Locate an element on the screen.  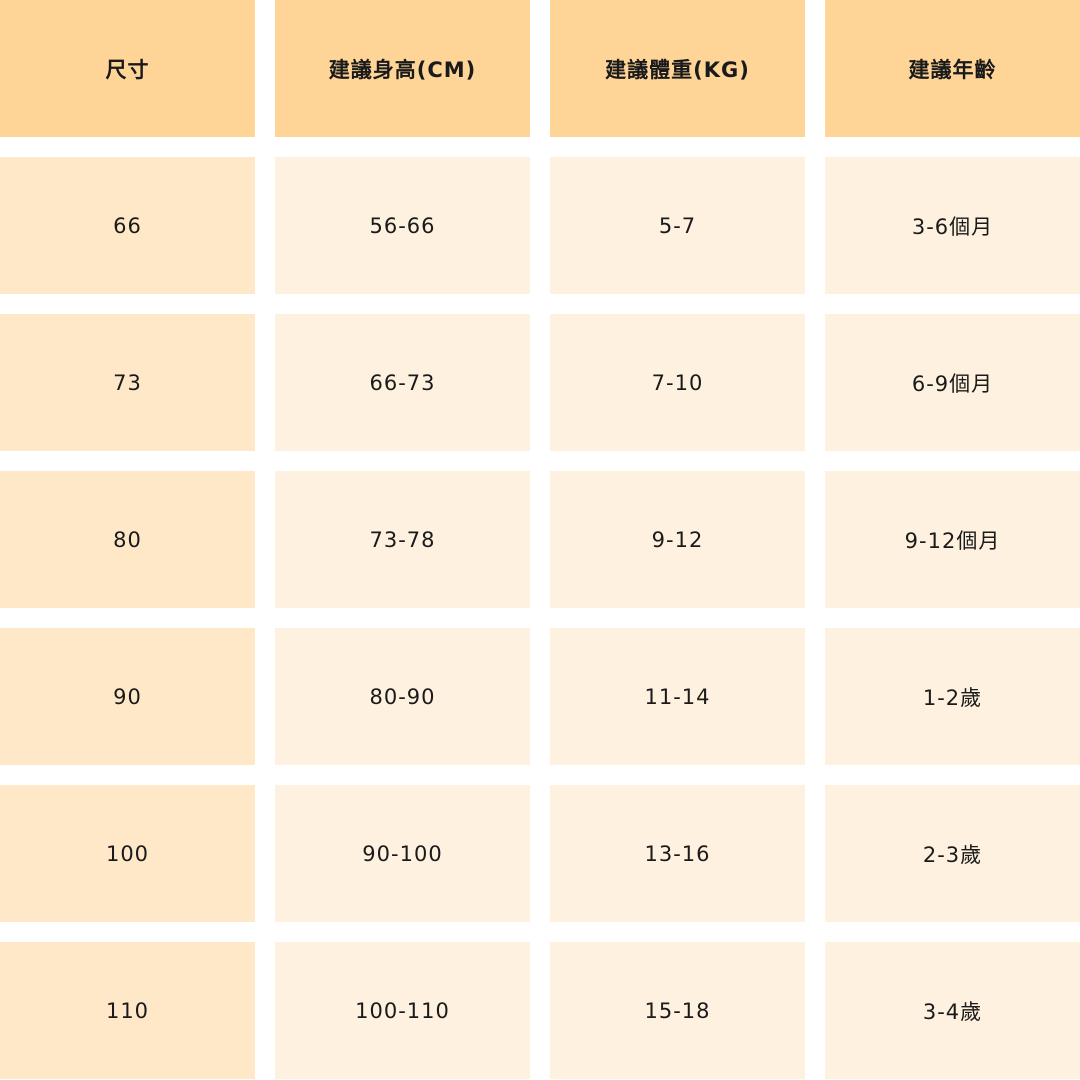
cell-weight: 5-7 is located at coordinates (677, 225).